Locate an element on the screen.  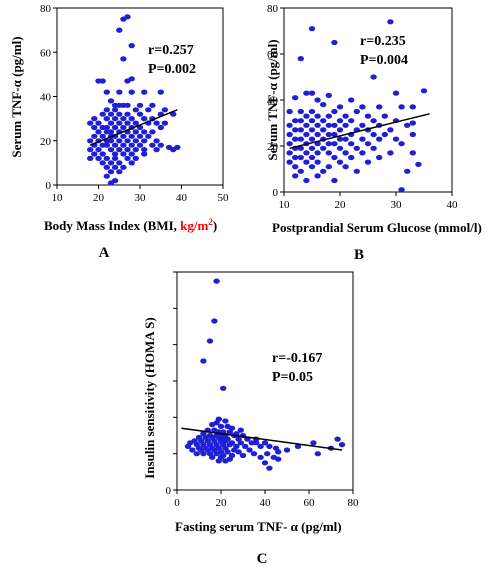
chart-a-y-tick-label: 60 is located at coordinates (46, 53).